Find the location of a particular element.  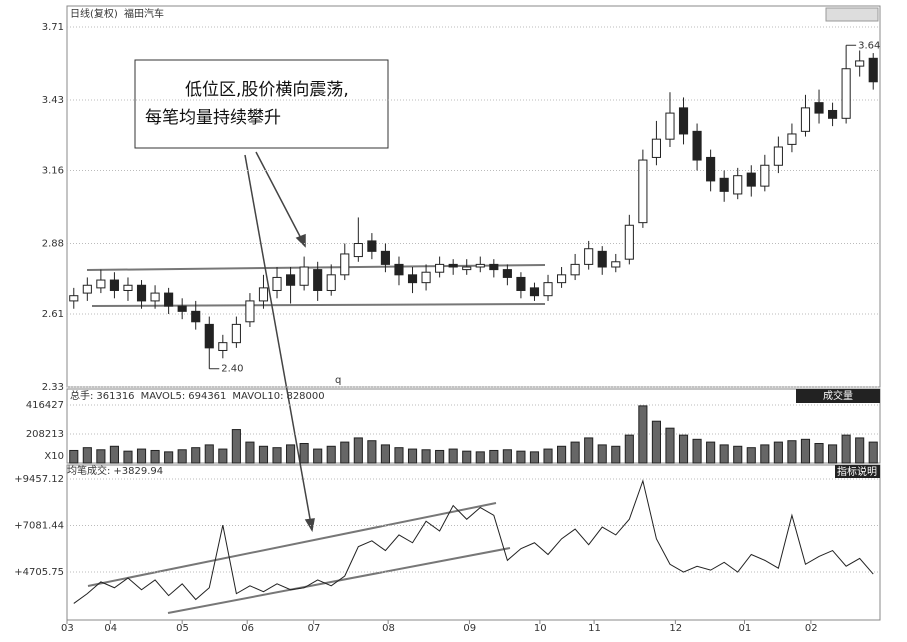

y-tick-label: +4705.75 is located at coordinates (39, 572).